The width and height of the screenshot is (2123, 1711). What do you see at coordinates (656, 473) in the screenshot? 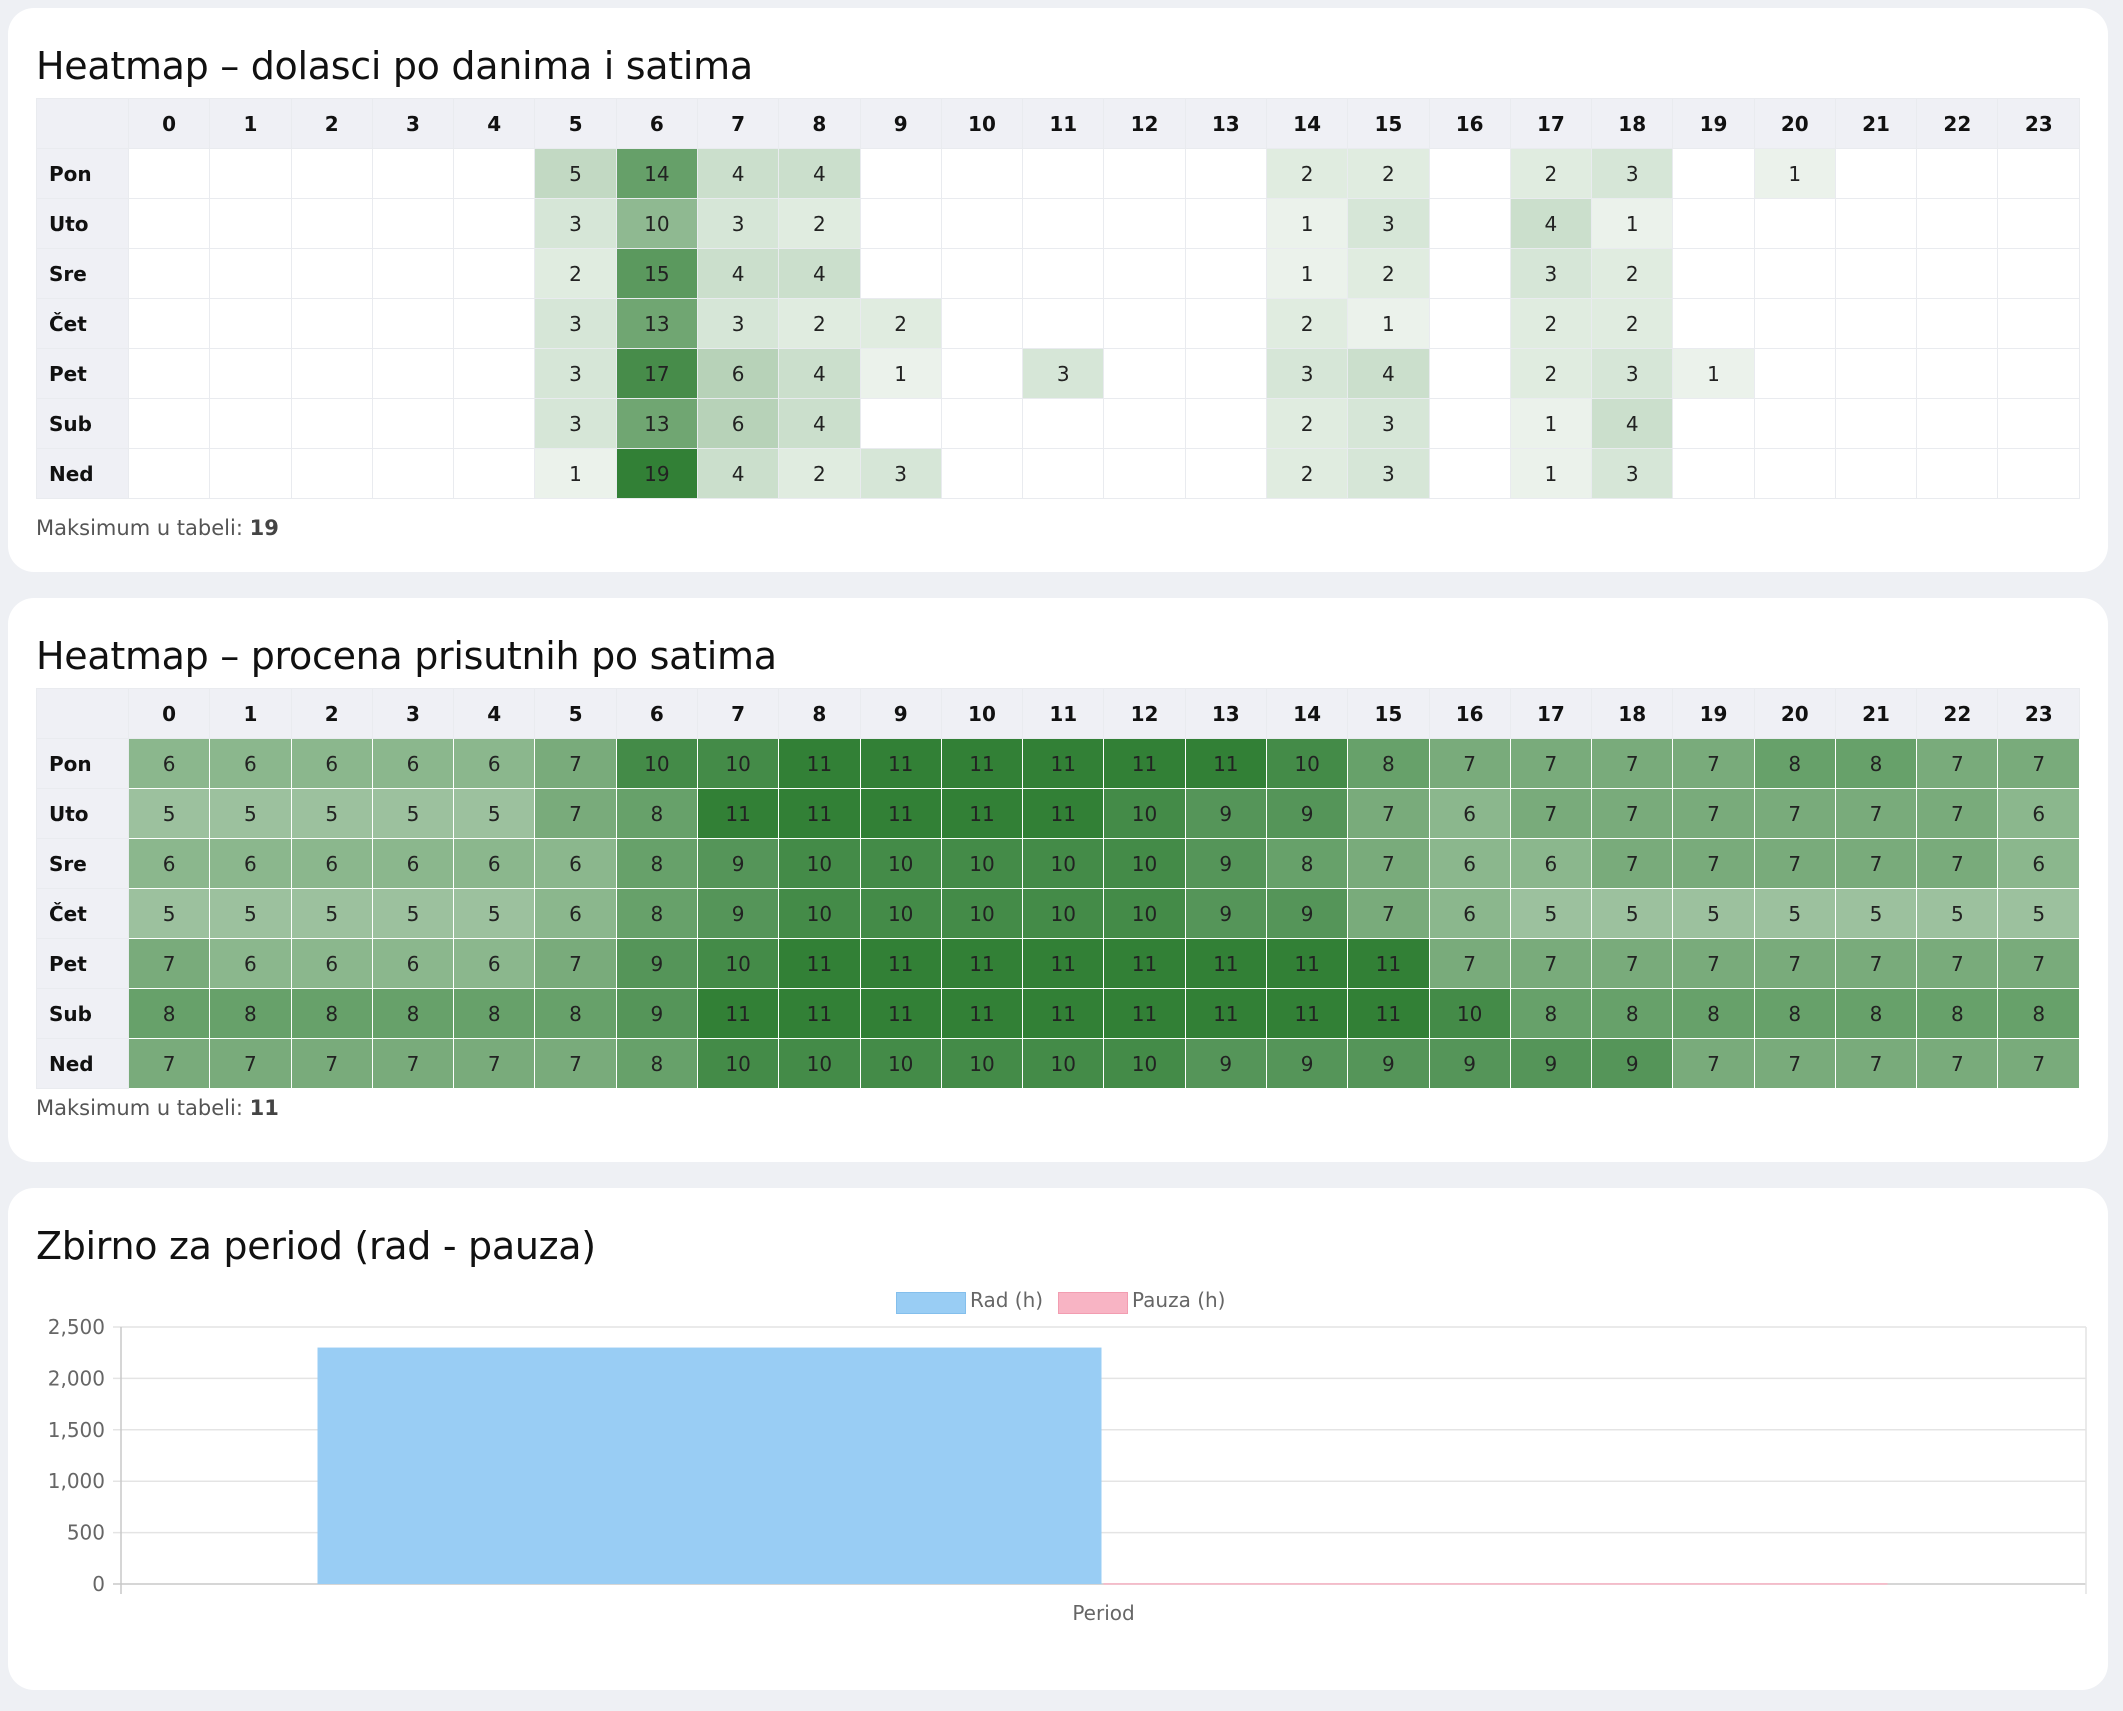
I see `heat-cell: 19` at bounding box center [656, 473].